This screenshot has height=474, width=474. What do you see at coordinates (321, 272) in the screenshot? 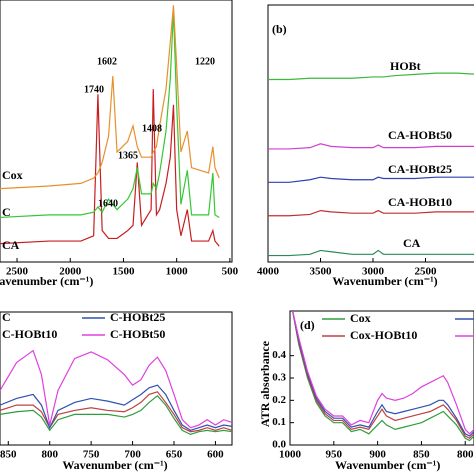
I see `x-tick-label: 3500` at bounding box center [321, 272].